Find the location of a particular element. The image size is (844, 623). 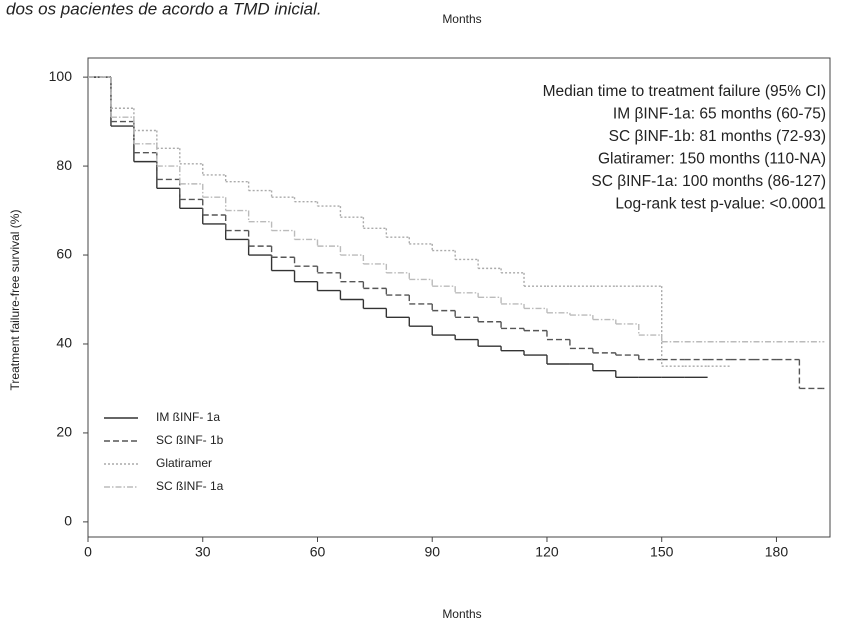

x-tick-label: 180 is located at coordinates (777, 552).